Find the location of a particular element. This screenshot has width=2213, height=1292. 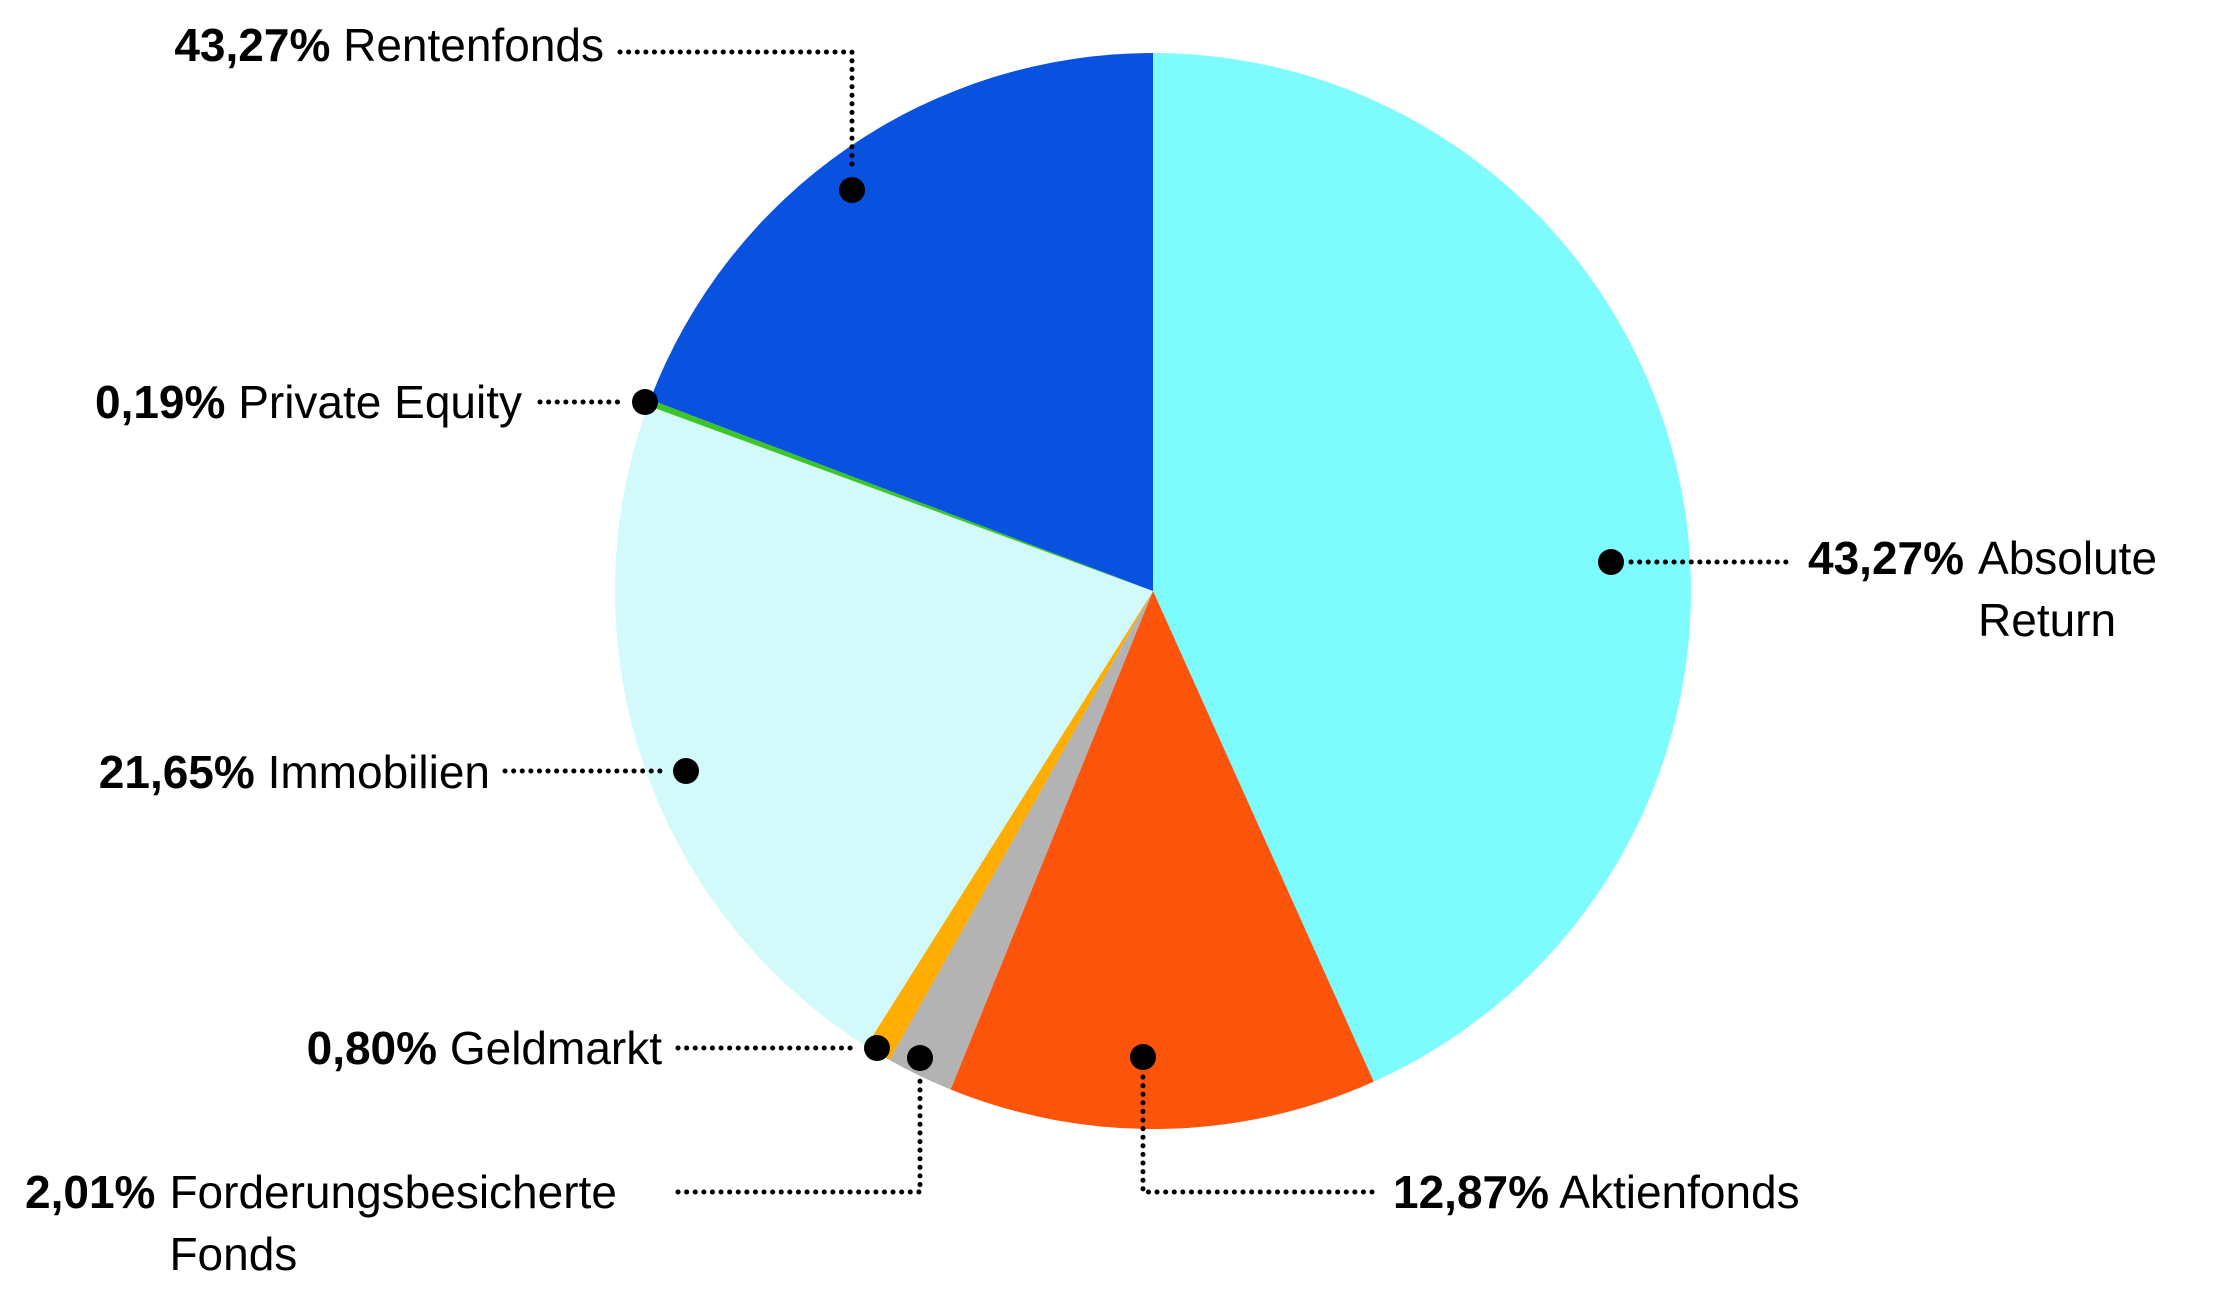

marker-dot-forderungsbesicherte-fonds is located at coordinates (920, 1058).